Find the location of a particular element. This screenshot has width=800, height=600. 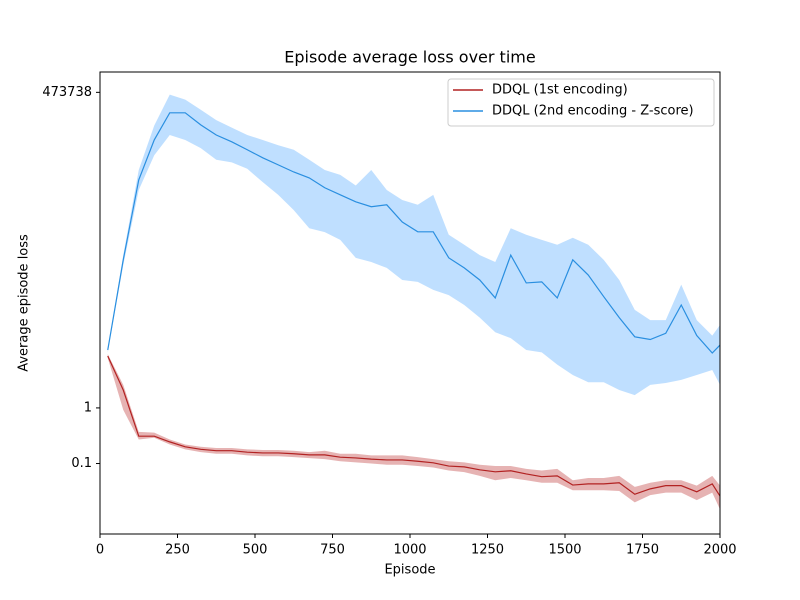

x-tick-label: 2000 is located at coordinates (719, 550).